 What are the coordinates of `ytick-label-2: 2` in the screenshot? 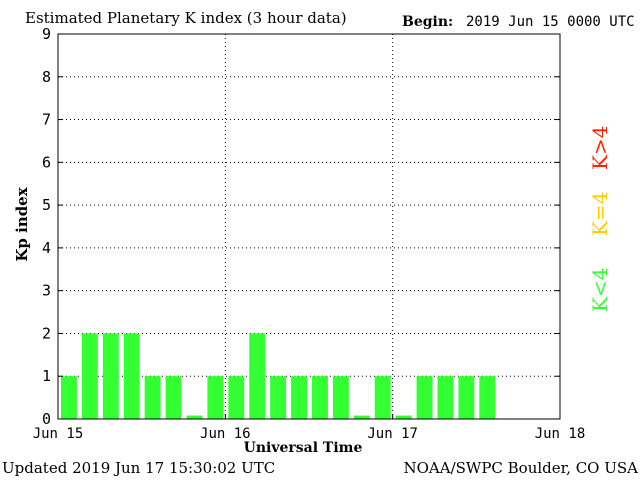 It's located at (46, 333).